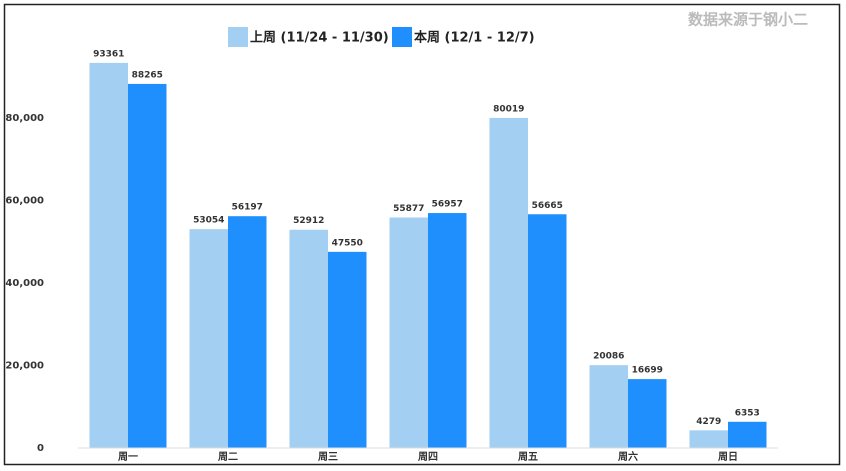 Image resolution: width=846 pixels, height=471 pixels. Describe the element at coordinates (147, 75) in the screenshot. I see `value-label: 88265` at that location.